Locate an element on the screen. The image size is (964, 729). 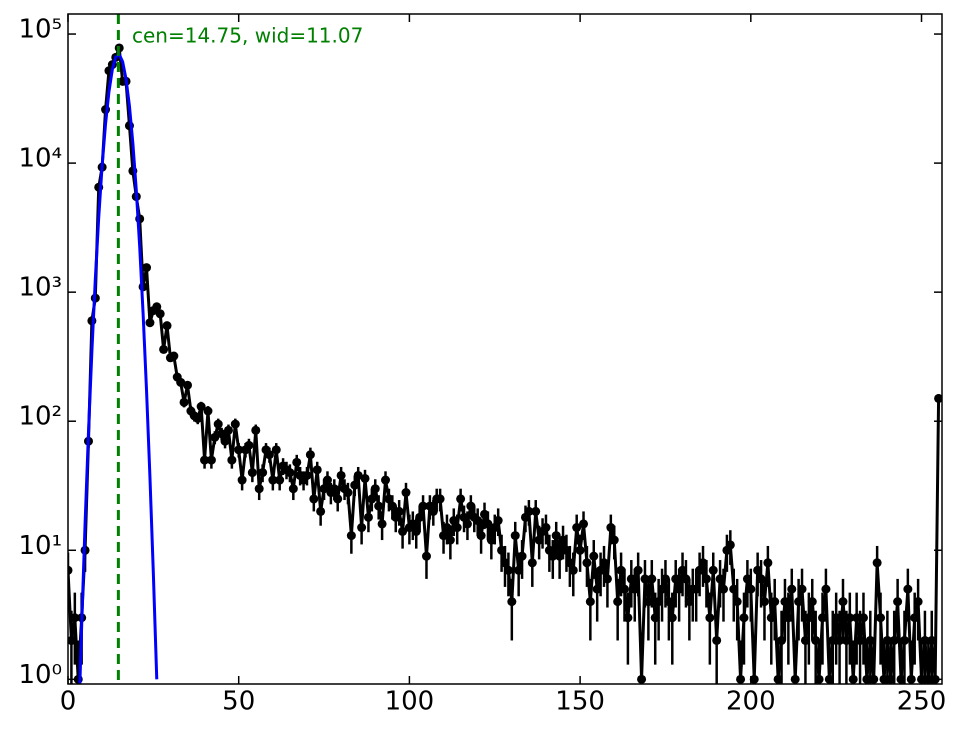
x-tick-label: 150 is located at coordinates (580, 702).